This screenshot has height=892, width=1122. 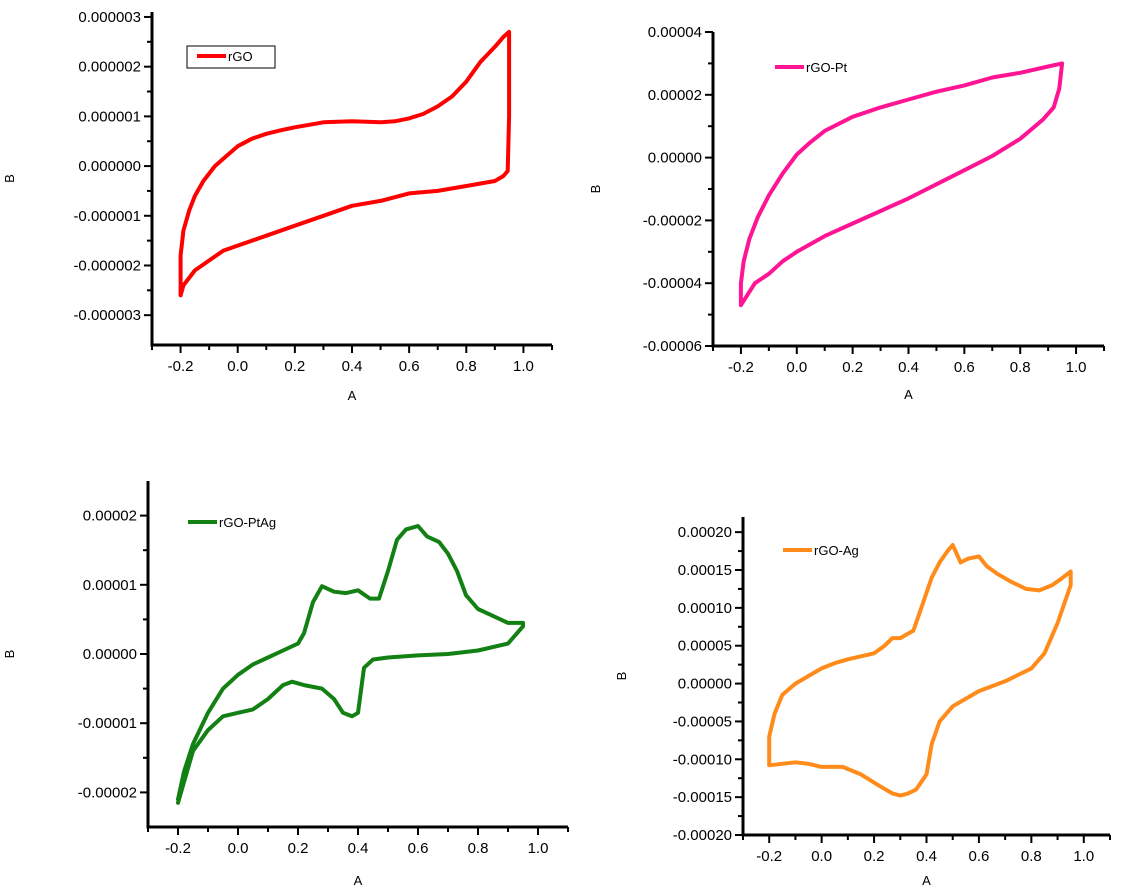 I want to click on y-tick-label: 0.00004, so click(x=675, y=32).